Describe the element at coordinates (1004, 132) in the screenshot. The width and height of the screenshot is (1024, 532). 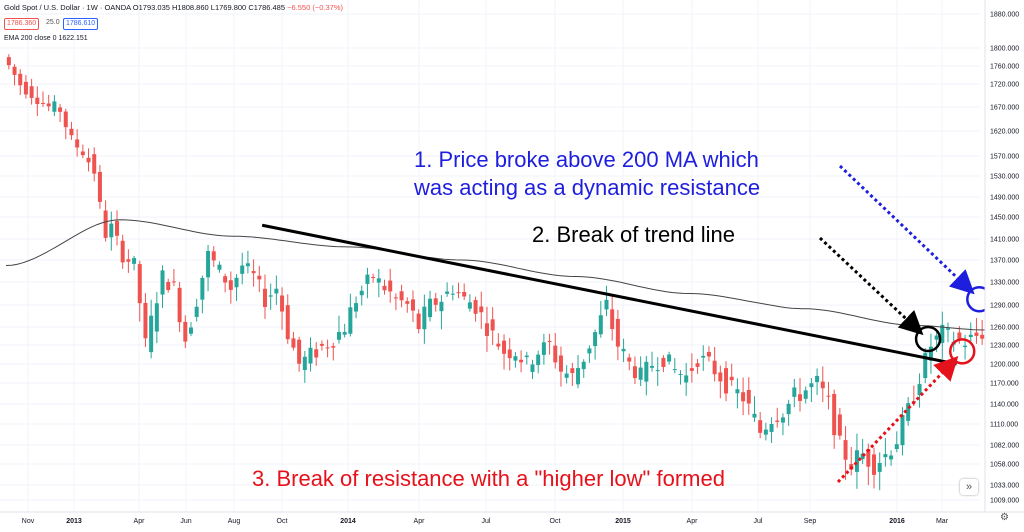
I see `y-tick-label: 1620.000` at that location.